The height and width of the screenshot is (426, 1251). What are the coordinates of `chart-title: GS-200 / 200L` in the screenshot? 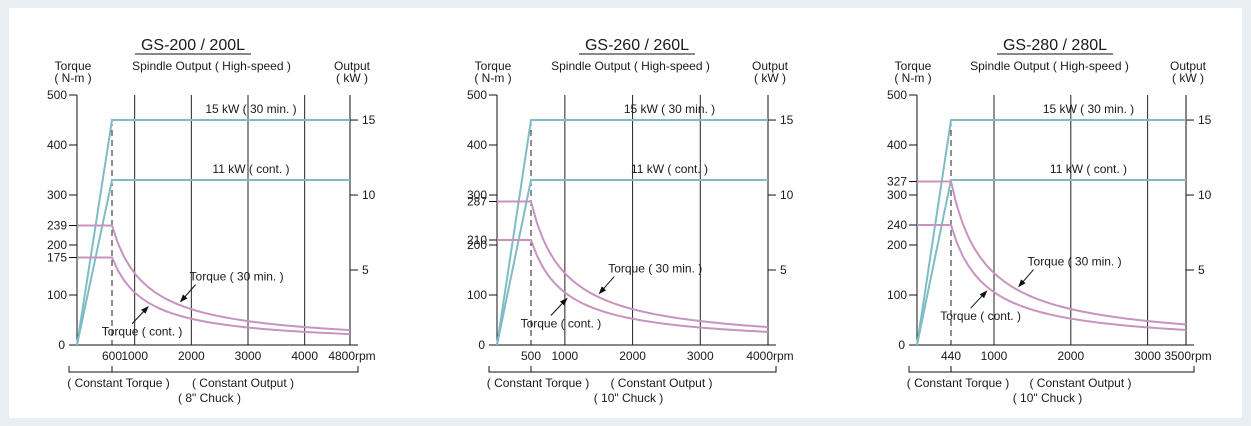 It's located at (193, 45).